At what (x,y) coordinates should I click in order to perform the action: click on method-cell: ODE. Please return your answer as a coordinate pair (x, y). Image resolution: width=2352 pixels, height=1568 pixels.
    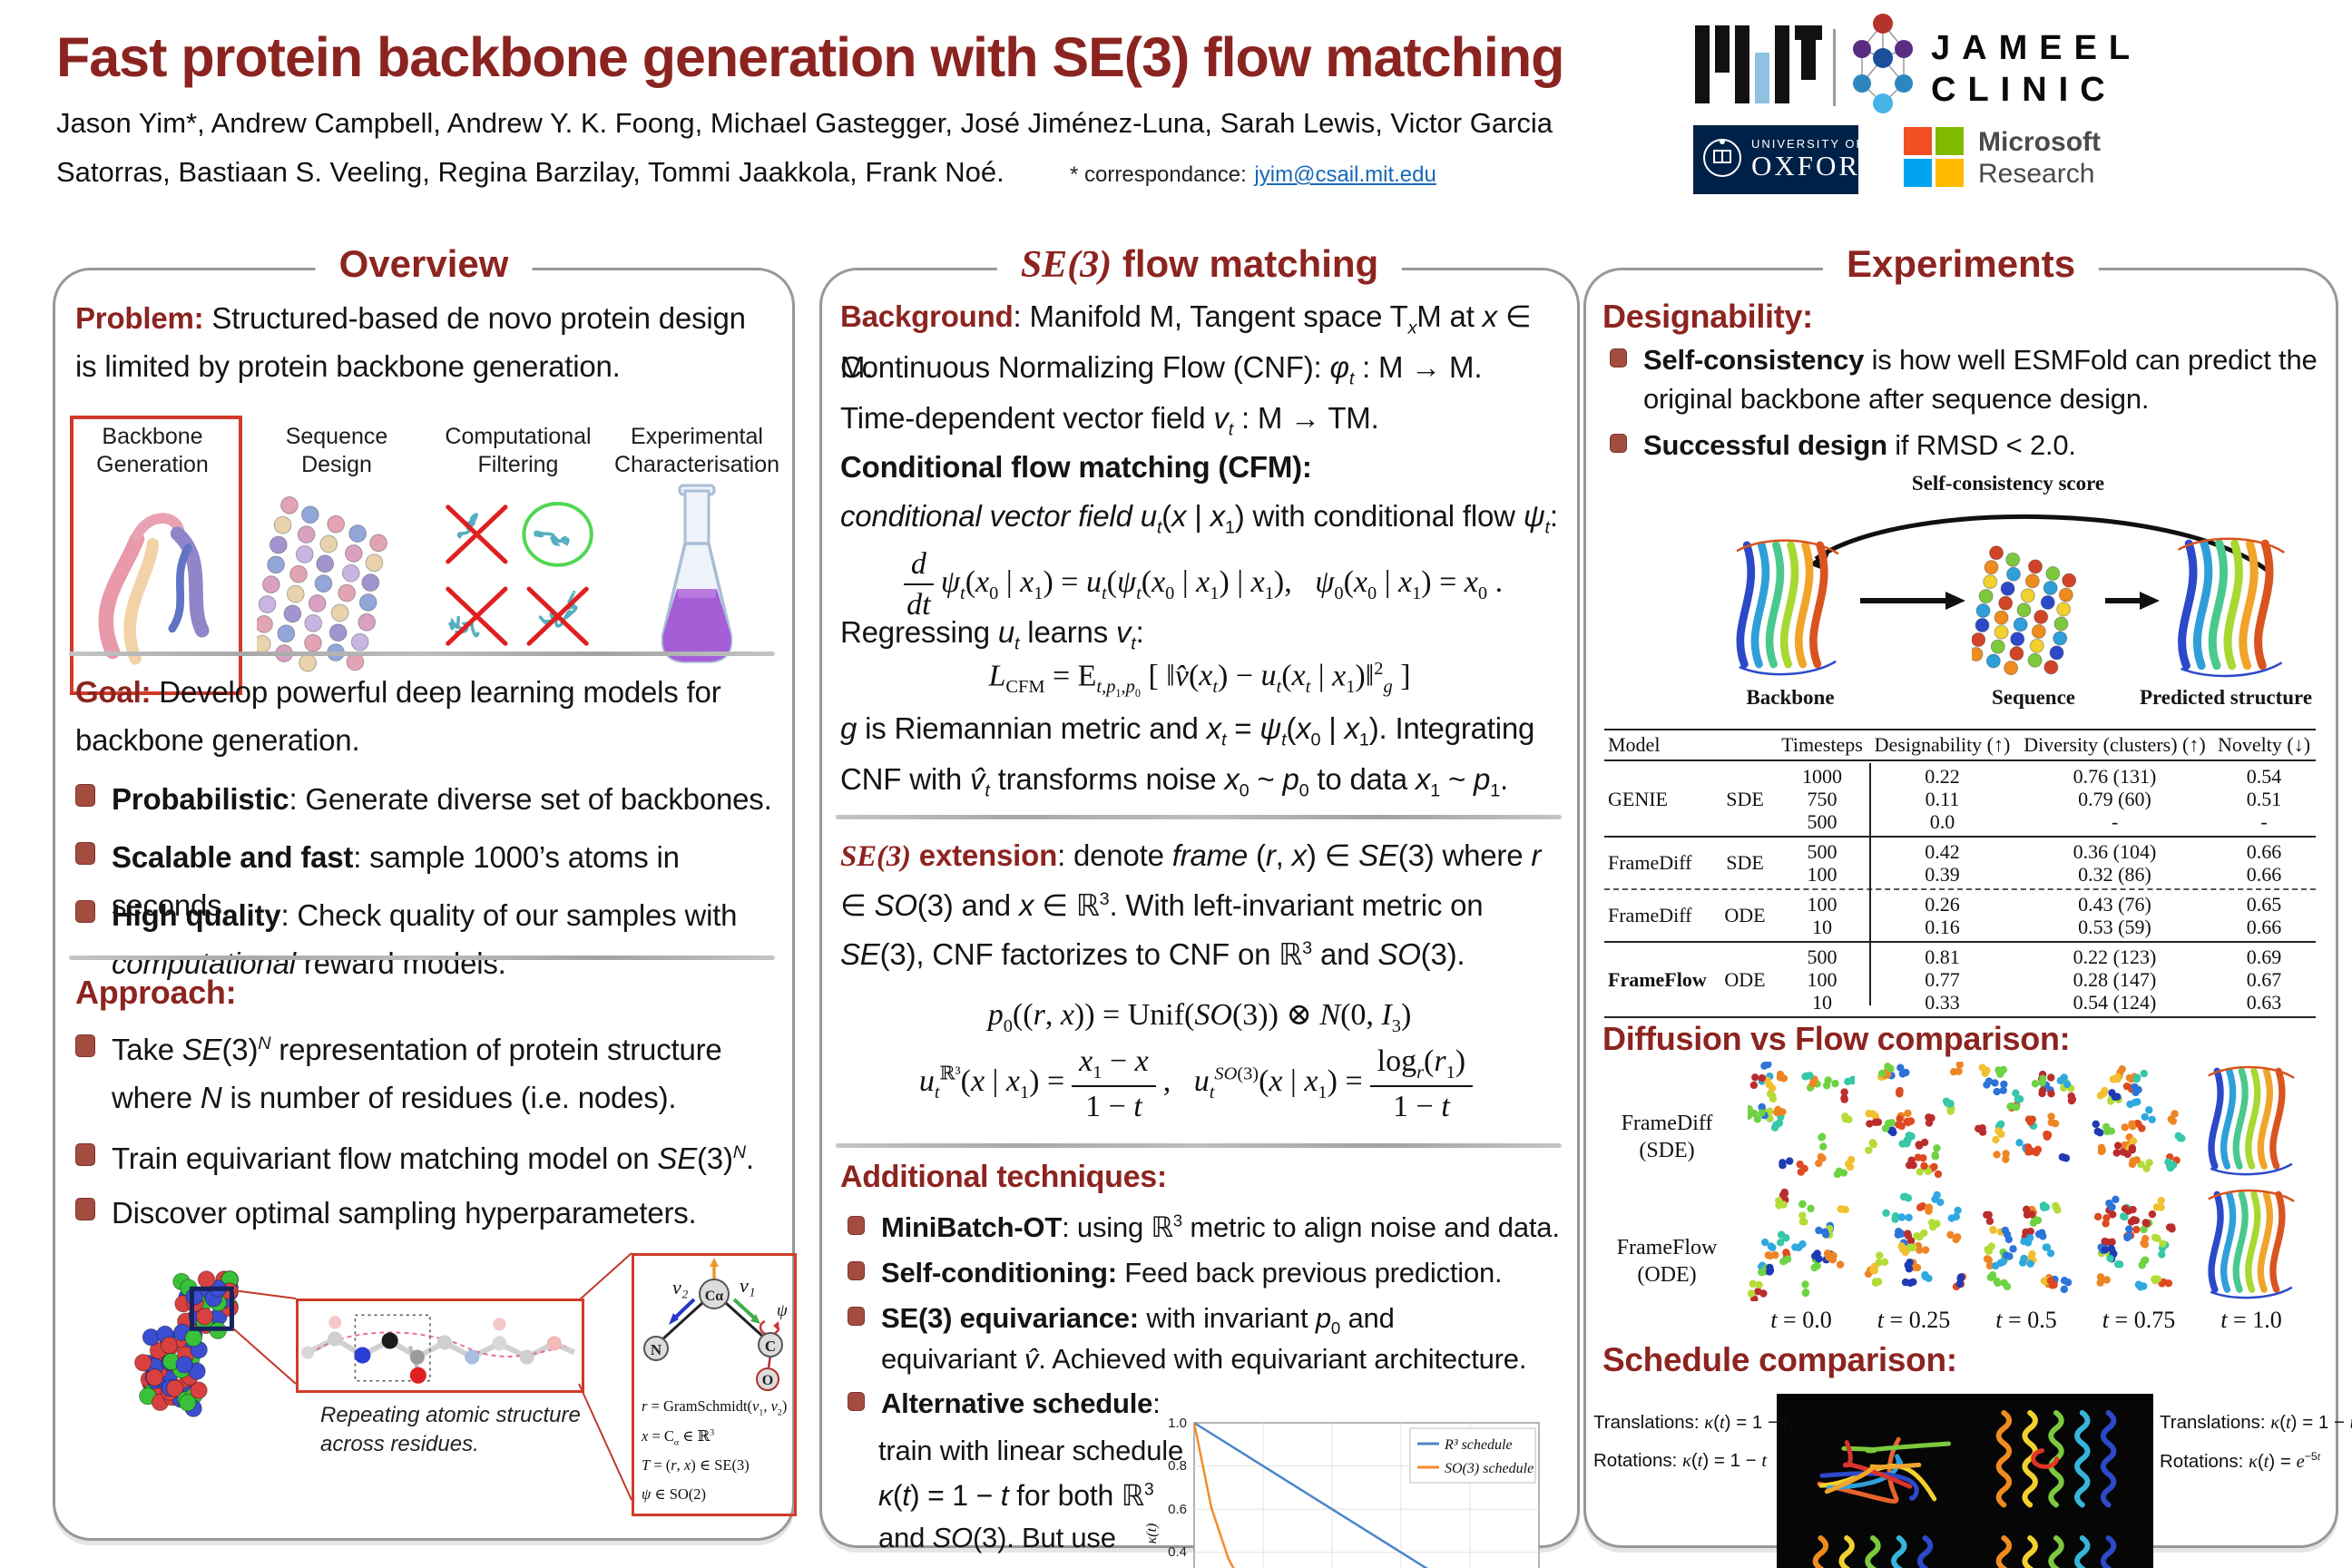
    Looking at the image, I should click on (1745, 915).